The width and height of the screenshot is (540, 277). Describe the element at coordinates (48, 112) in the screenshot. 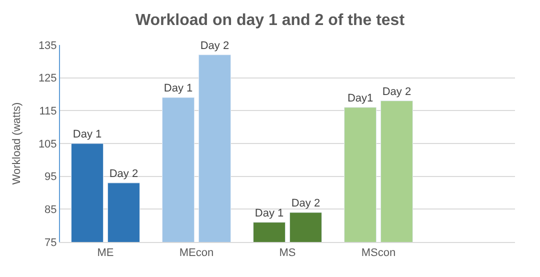

I see `y-tick-label: 115` at that location.